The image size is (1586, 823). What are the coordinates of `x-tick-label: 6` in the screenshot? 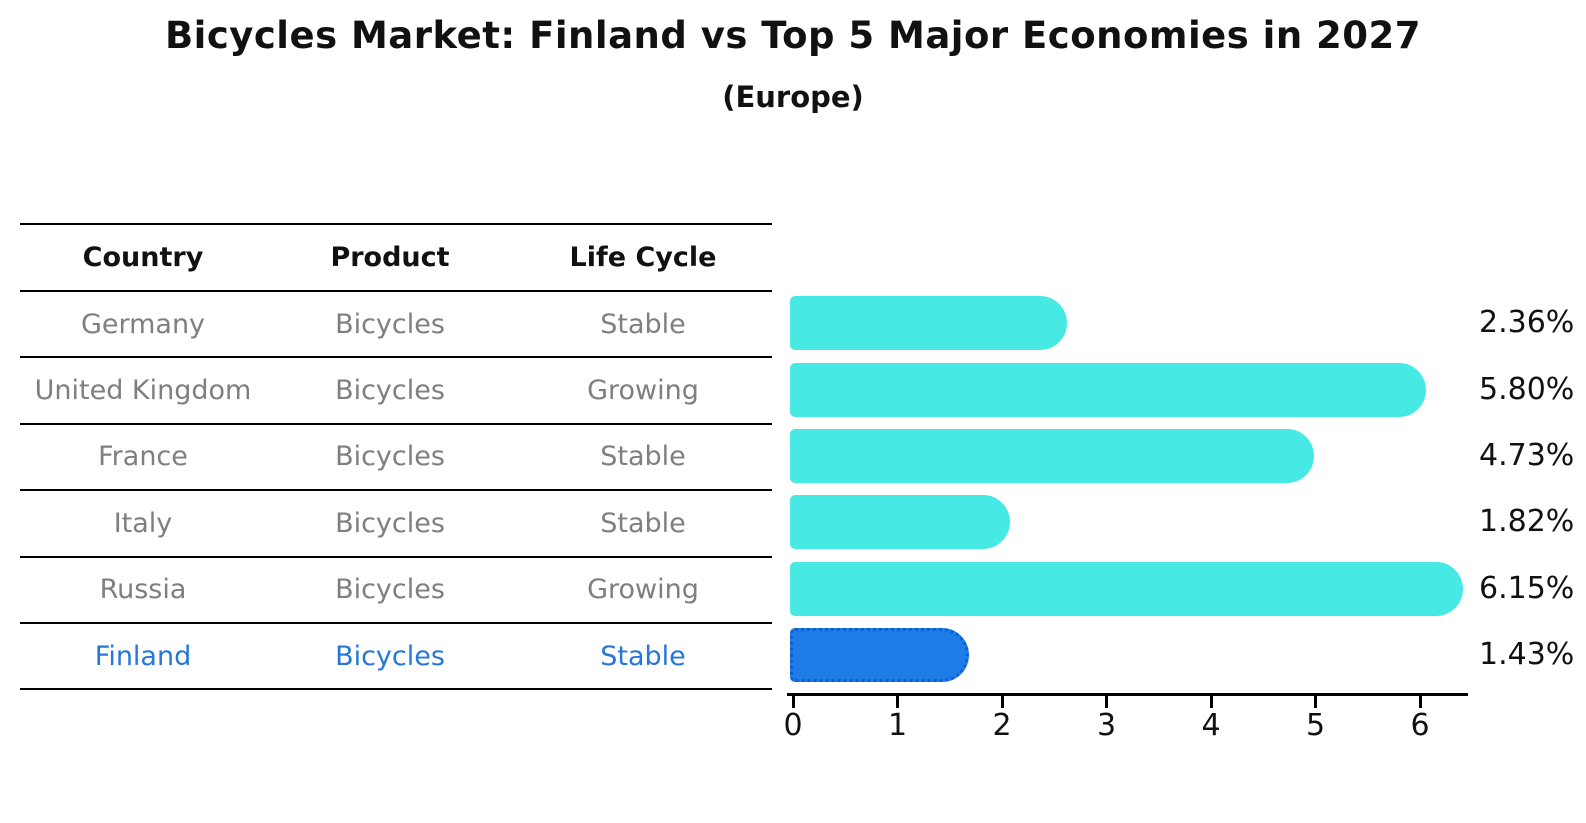 It's located at (1420, 725).